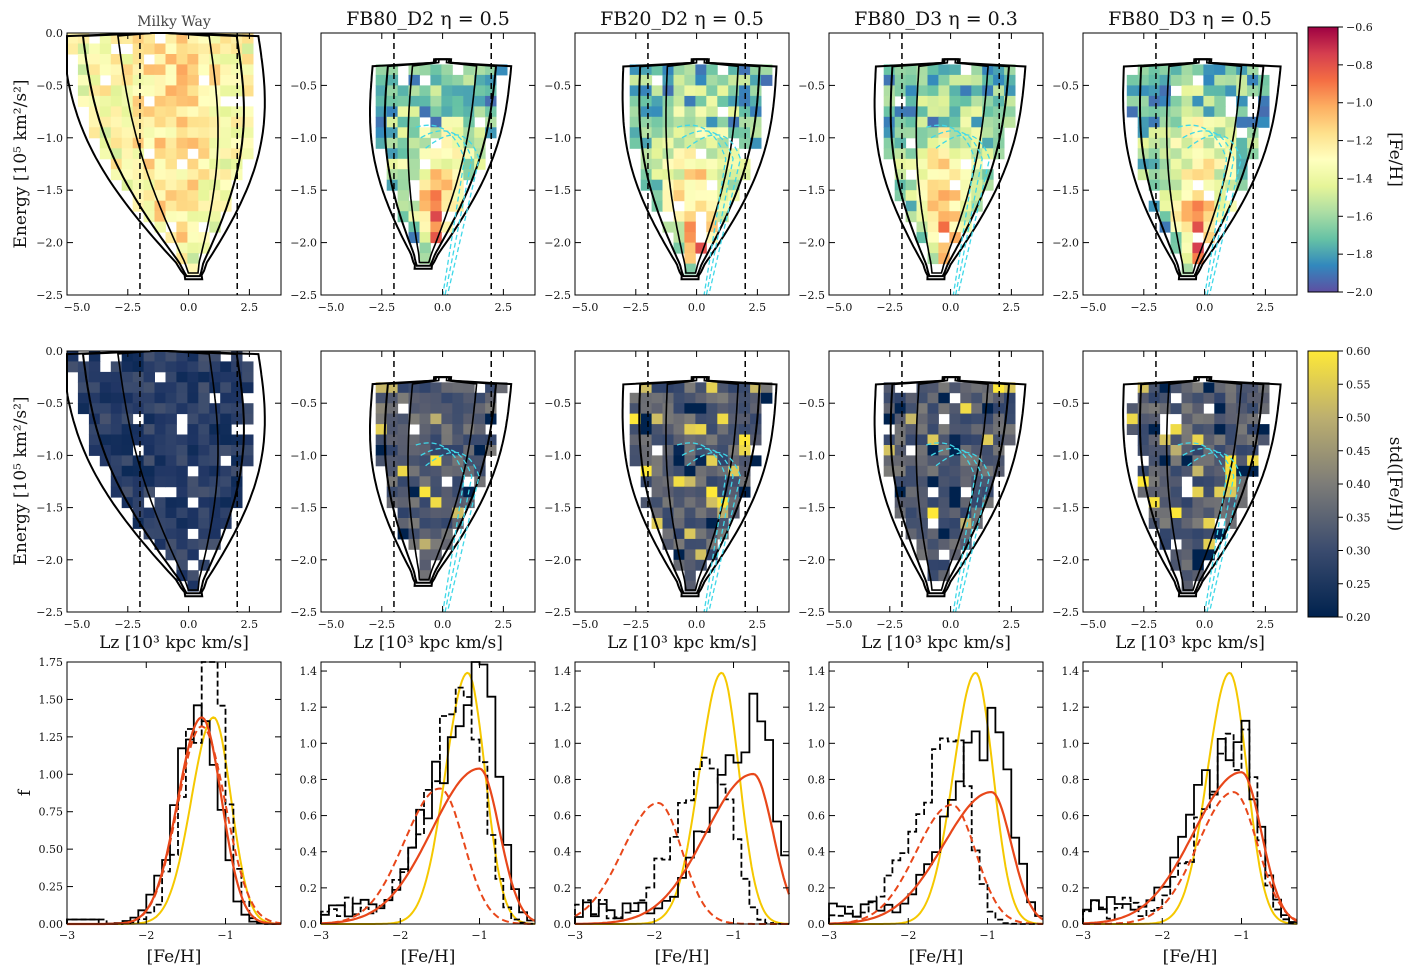 This screenshot has height=971, width=1408. What do you see at coordinates (585, 307) in the screenshot?
I see `x-tick-label: −5.0` at bounding box center [585, 307].